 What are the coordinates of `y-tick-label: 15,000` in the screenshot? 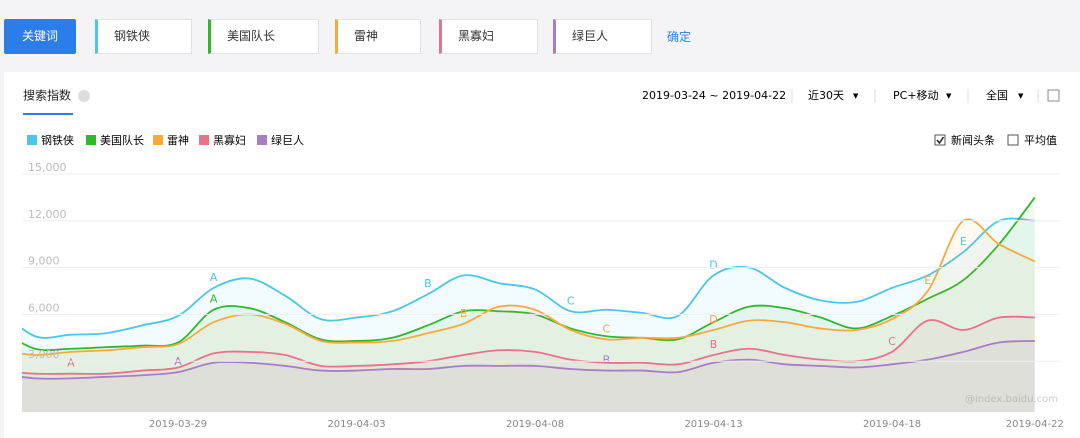 It's located at (47, 167).